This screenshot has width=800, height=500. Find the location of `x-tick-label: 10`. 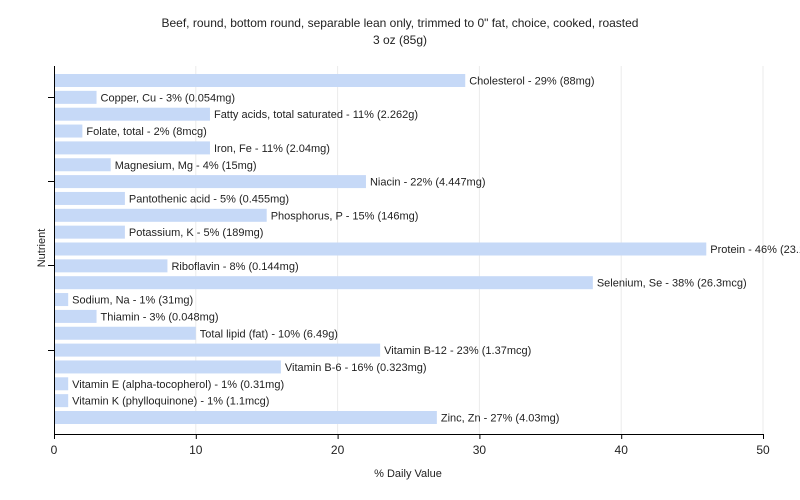

x-tick-label: 10 is located at coordinates (196, 450).